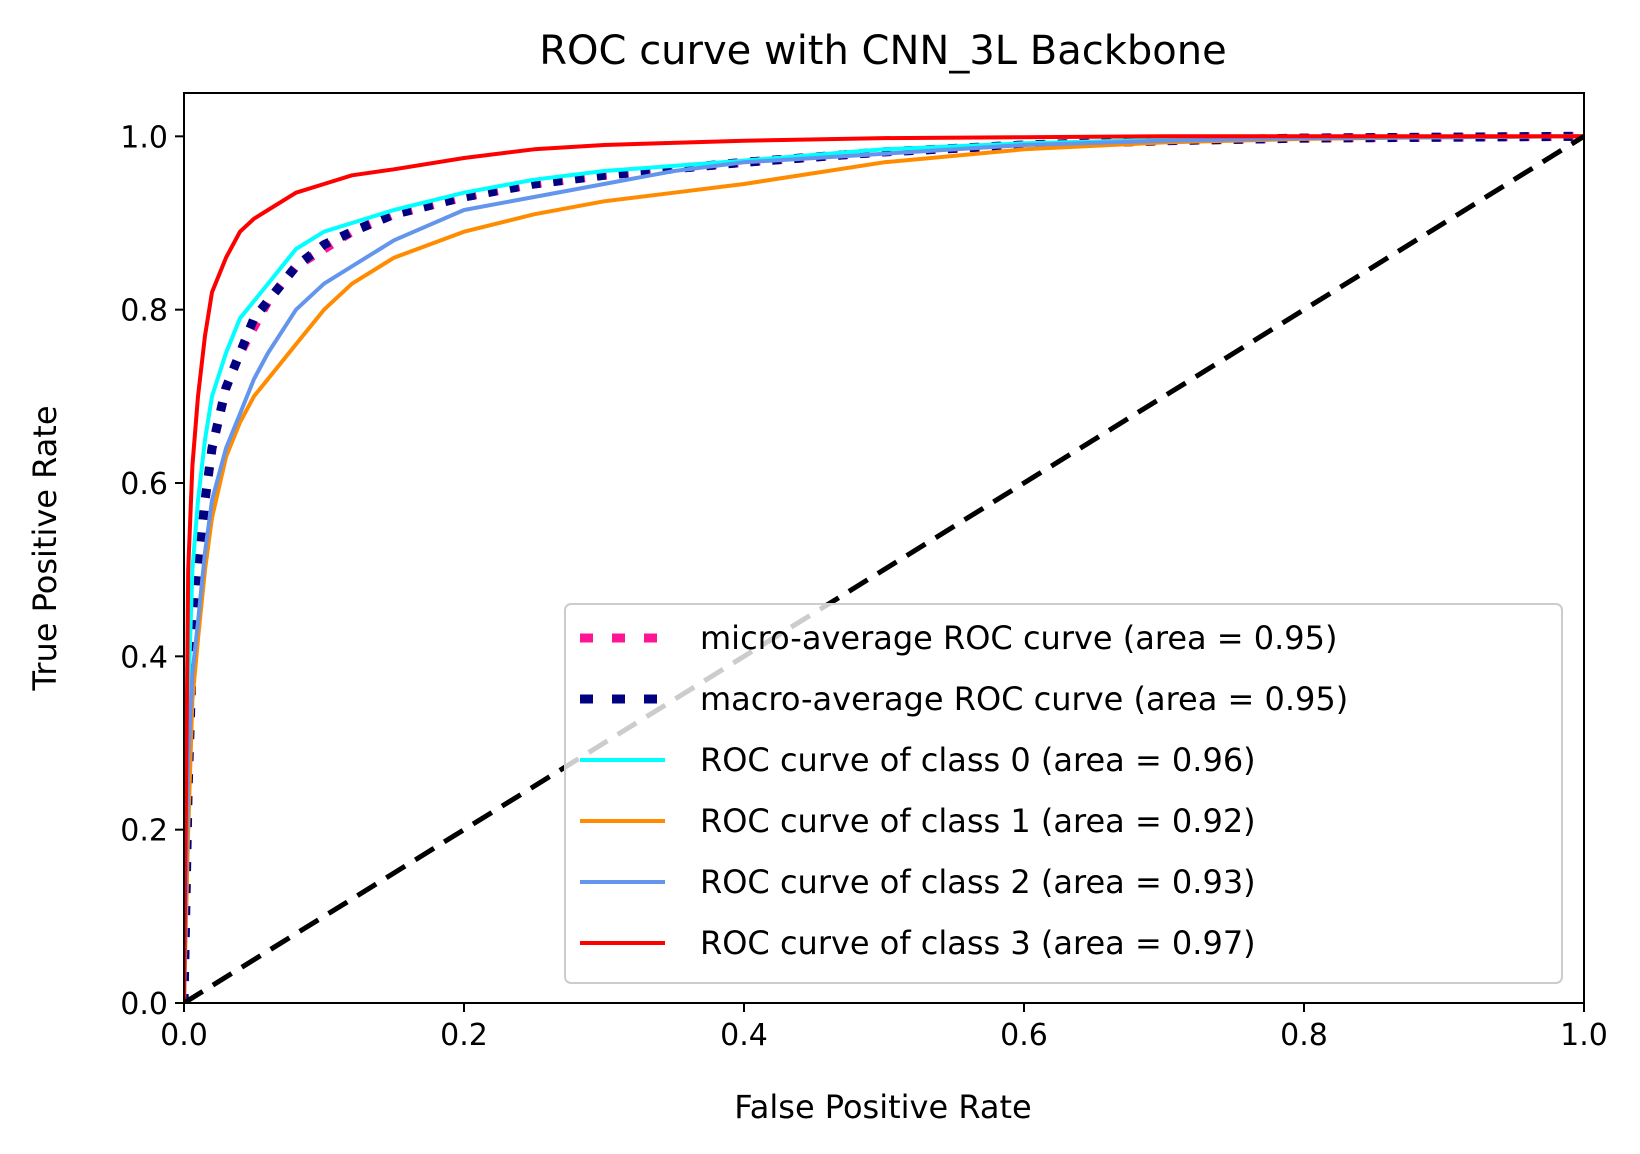 Image resolution: width=1640 pixels, height=1154 pixels. What do you see at coordinates (144, 137) in the screenshot?
I see `y-tick-label: 1.0` at bounding box center [144, 137].